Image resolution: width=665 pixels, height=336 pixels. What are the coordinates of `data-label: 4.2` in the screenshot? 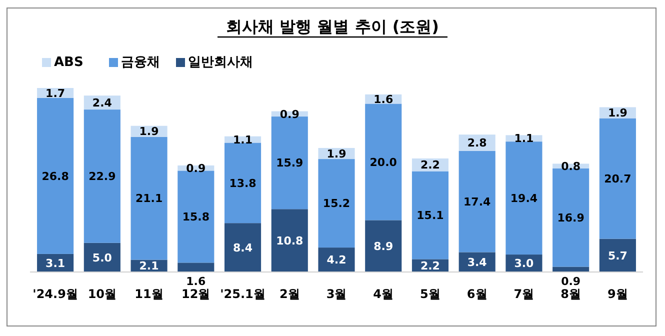 It's located at (336, 260).